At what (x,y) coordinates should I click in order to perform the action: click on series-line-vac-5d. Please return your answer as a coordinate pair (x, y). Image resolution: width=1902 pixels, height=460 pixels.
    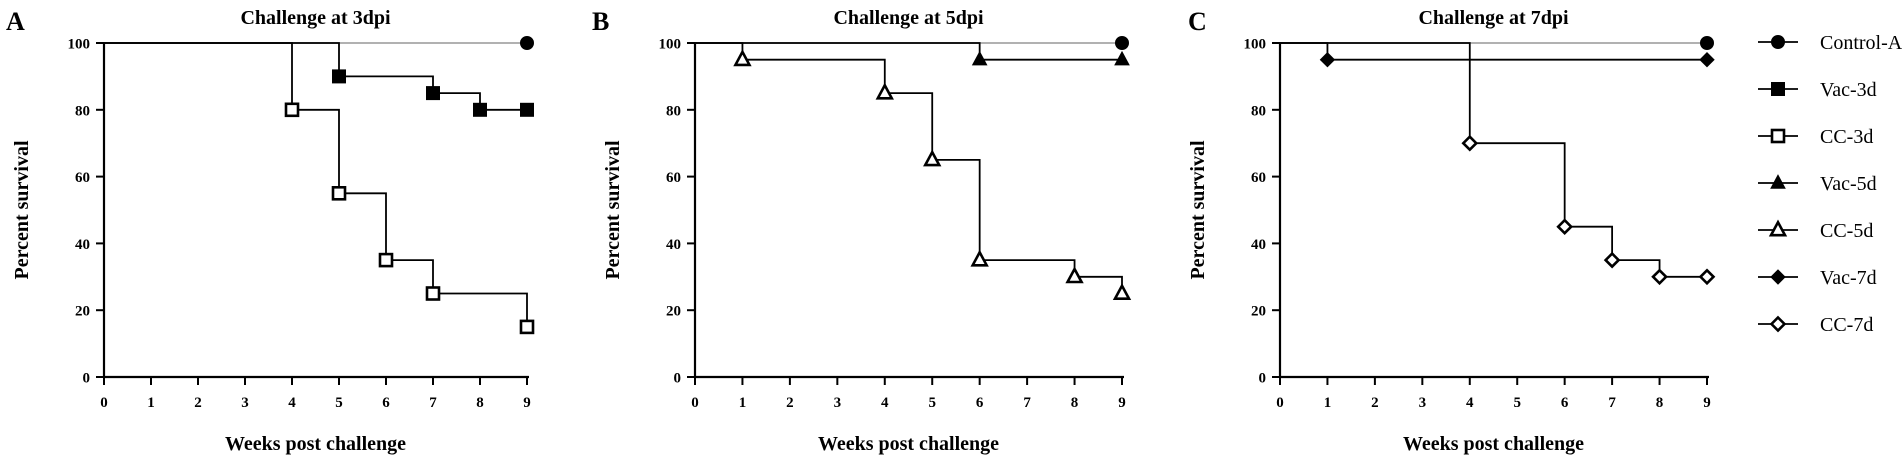
    Looking at the image, I should click on (908, 51).